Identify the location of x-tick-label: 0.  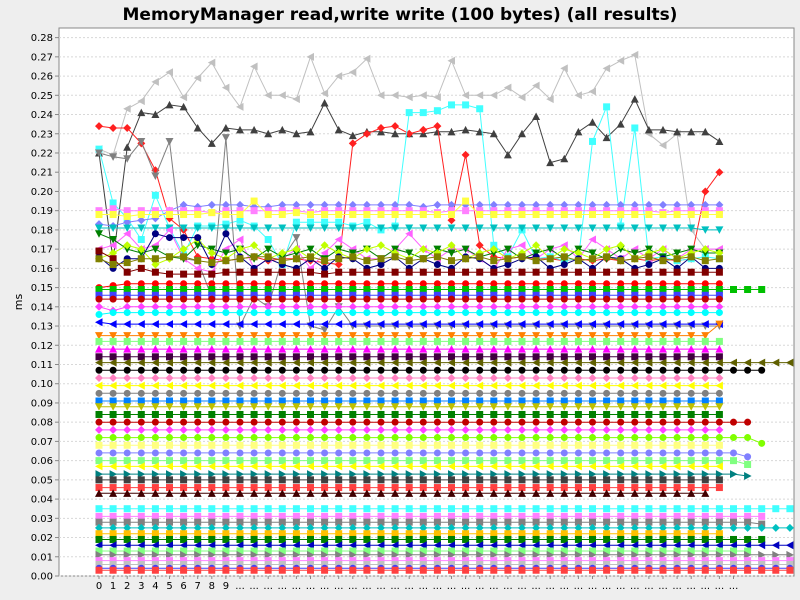
(99, 586).